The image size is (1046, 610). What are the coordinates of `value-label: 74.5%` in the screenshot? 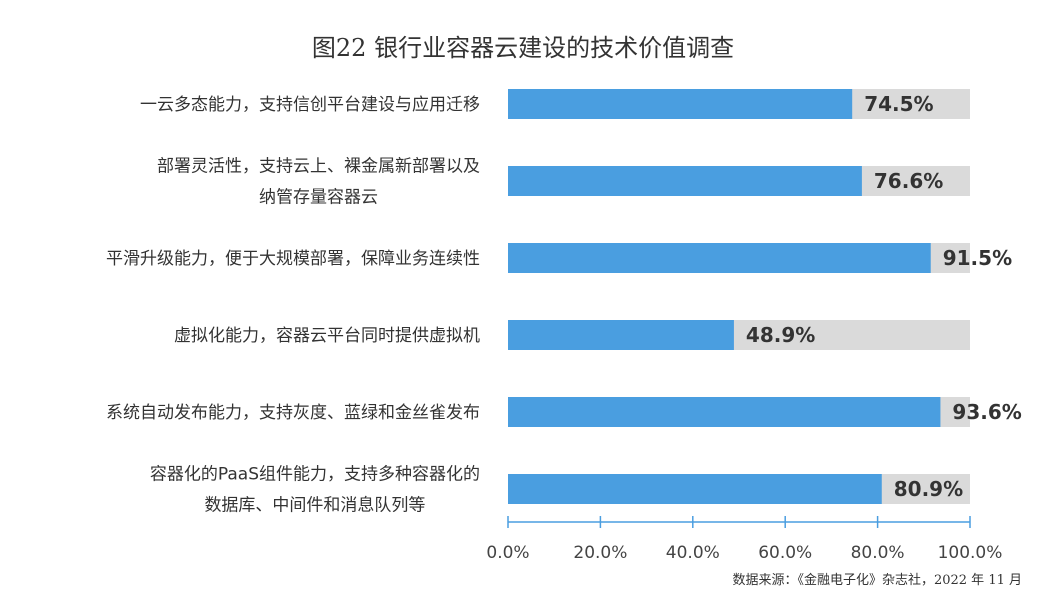 It's located at (898, 104).